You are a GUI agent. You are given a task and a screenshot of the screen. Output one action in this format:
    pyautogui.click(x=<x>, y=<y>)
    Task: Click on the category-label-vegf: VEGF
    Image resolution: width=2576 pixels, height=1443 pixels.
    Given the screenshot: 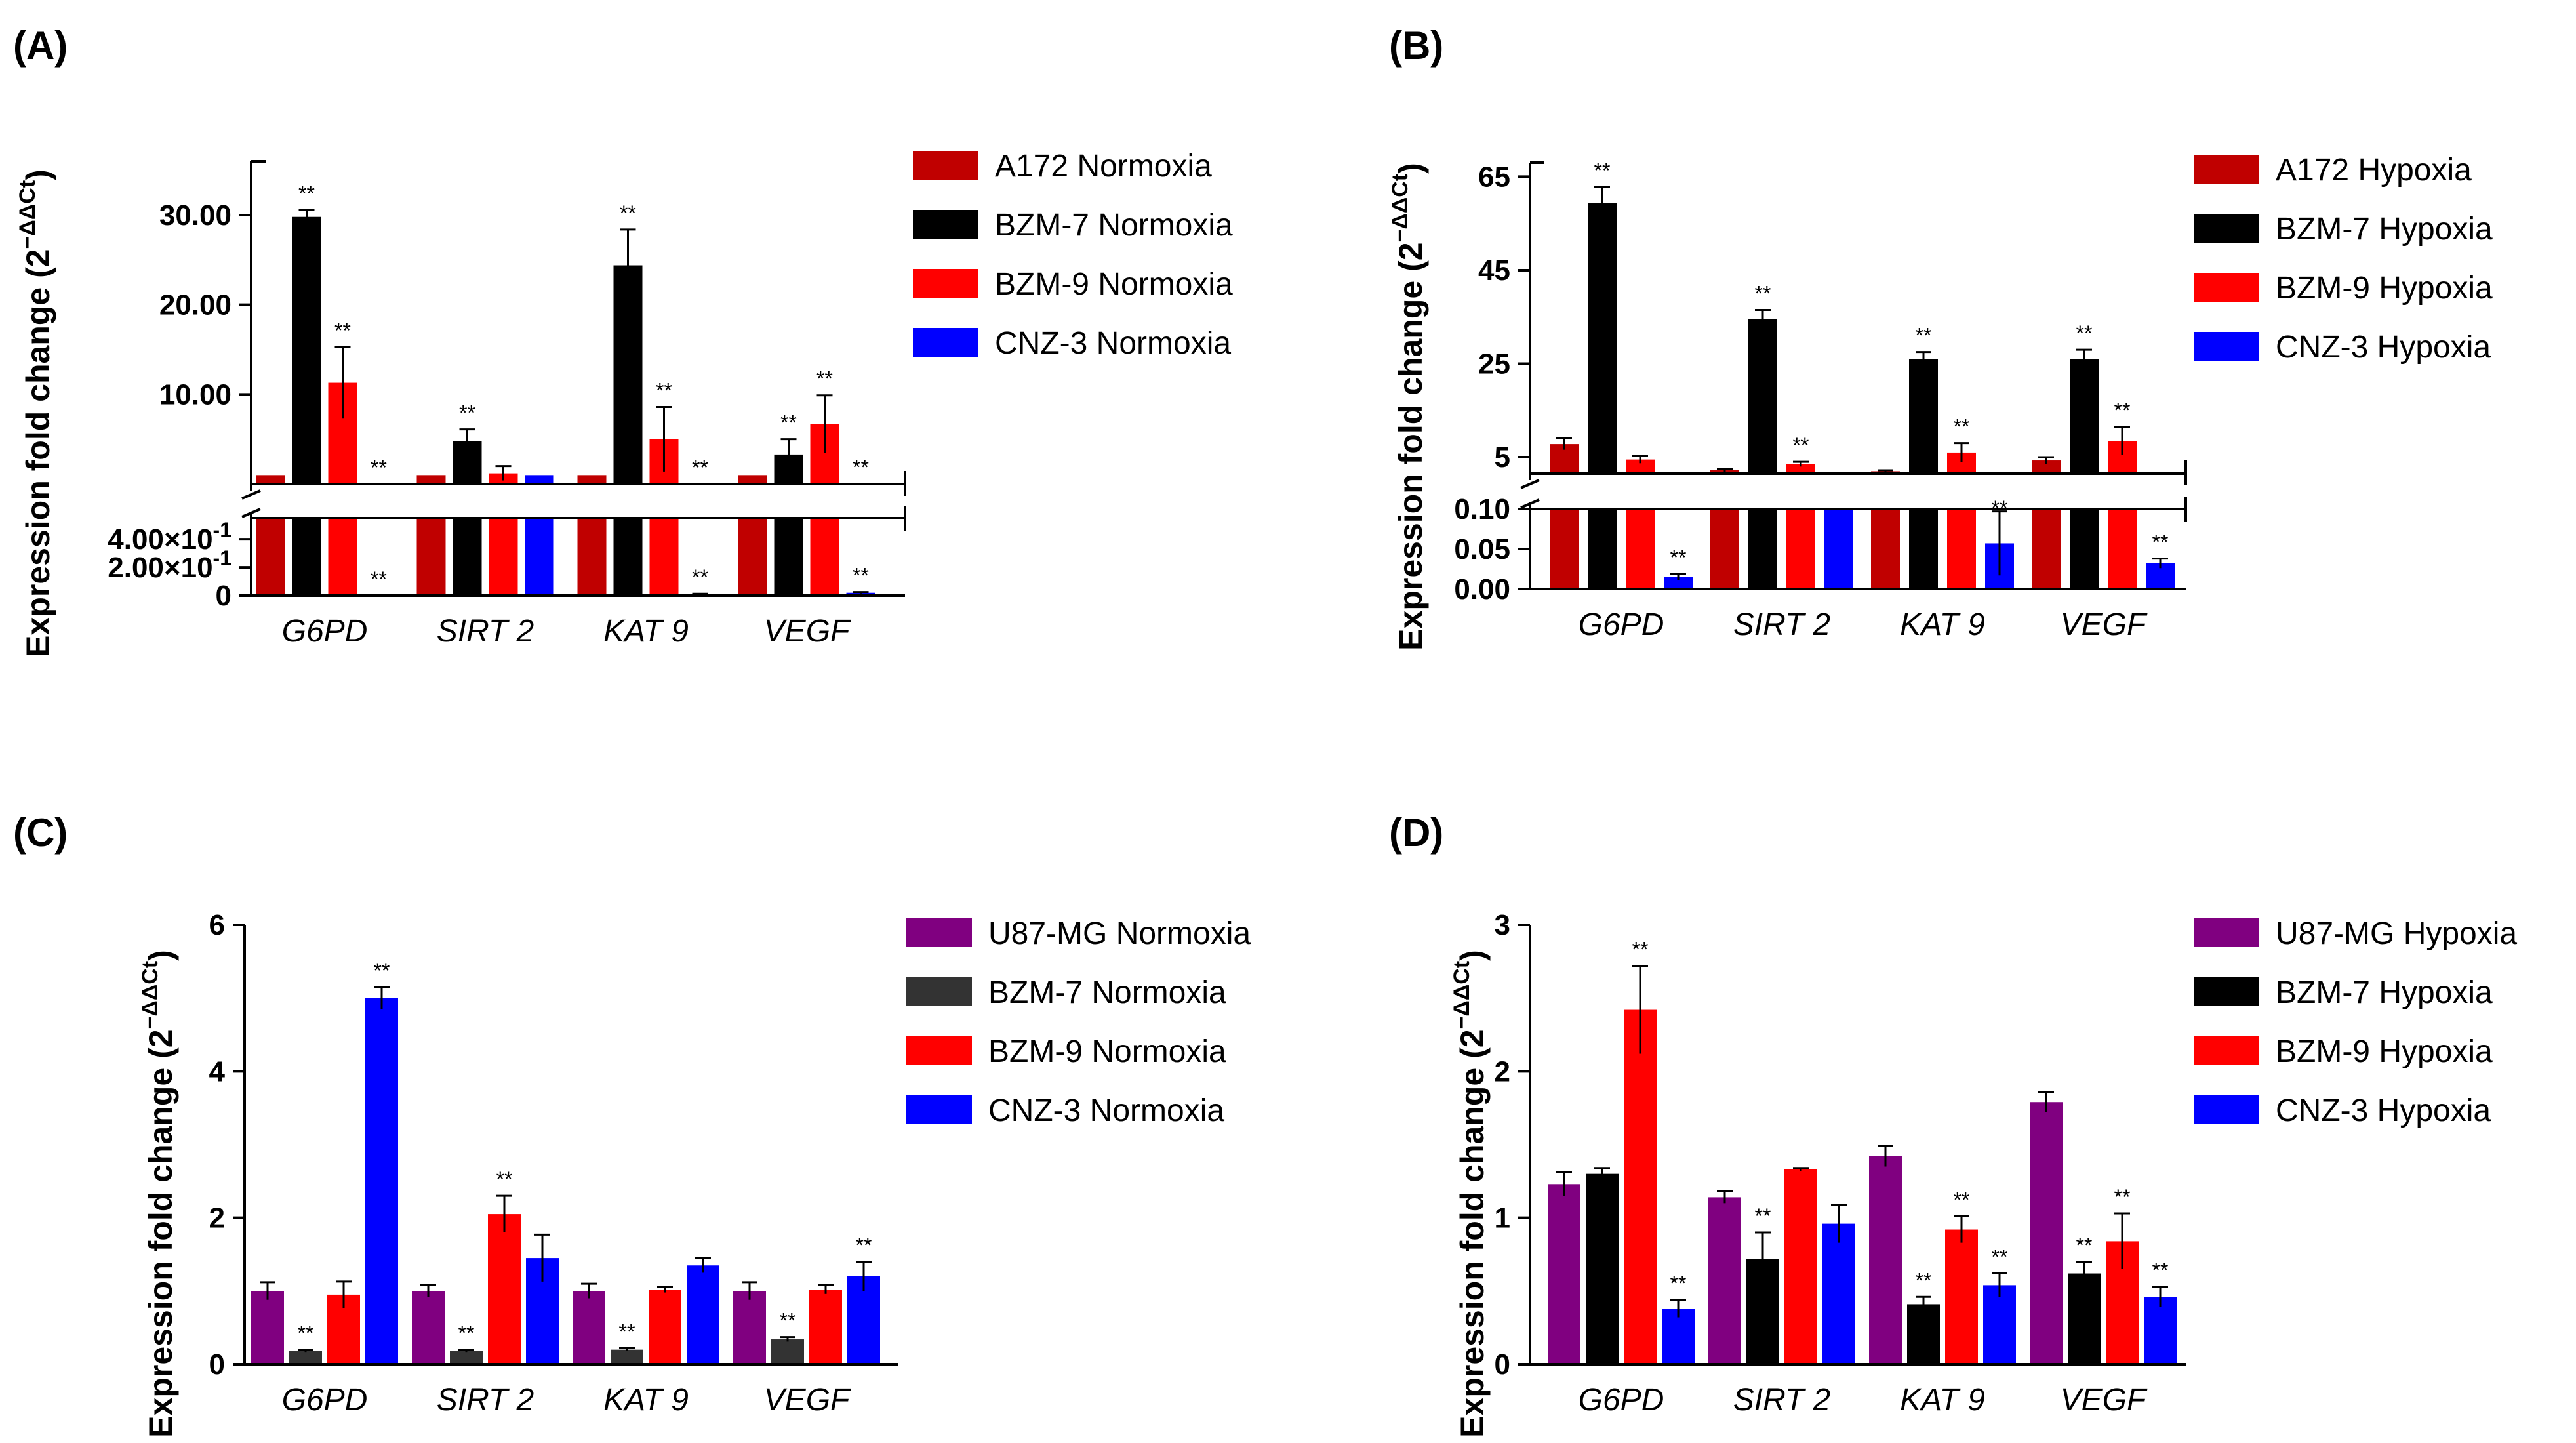 What is the action you would take?
    pyautogui.click(x=807, y=1400)
    